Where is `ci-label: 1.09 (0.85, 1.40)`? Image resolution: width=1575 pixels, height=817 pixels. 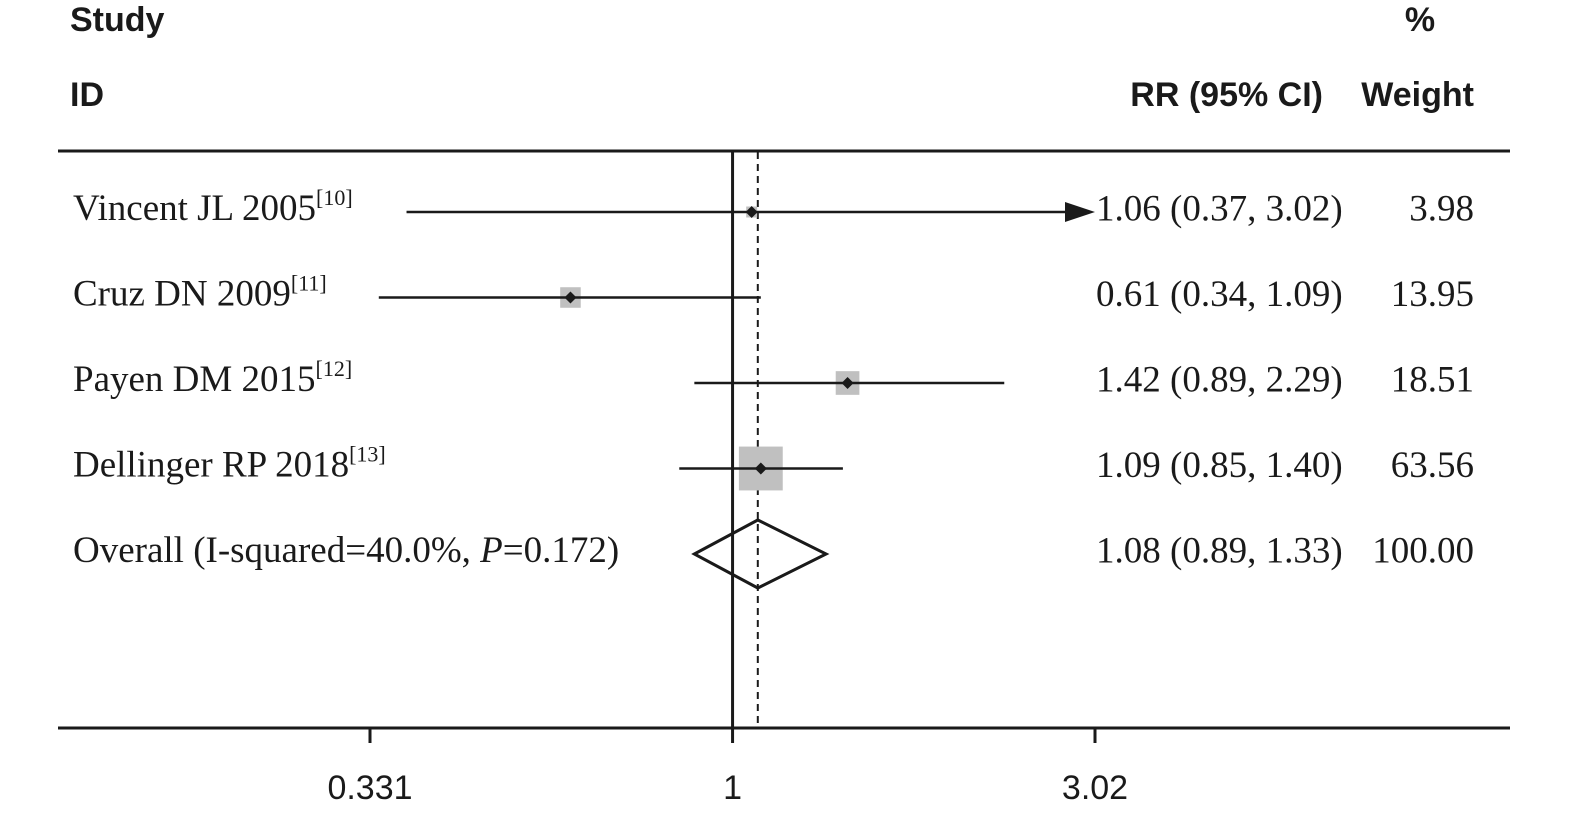
ci-label: 1.09 (0.85, 1.40) is located at coordinates (1219, 465).